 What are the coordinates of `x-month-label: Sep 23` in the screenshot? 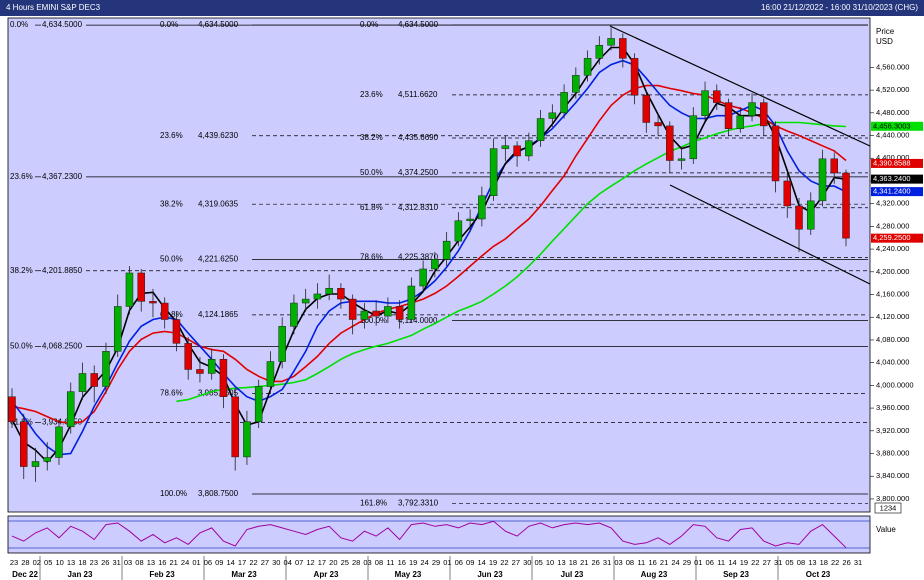 It's located at (736, 574).